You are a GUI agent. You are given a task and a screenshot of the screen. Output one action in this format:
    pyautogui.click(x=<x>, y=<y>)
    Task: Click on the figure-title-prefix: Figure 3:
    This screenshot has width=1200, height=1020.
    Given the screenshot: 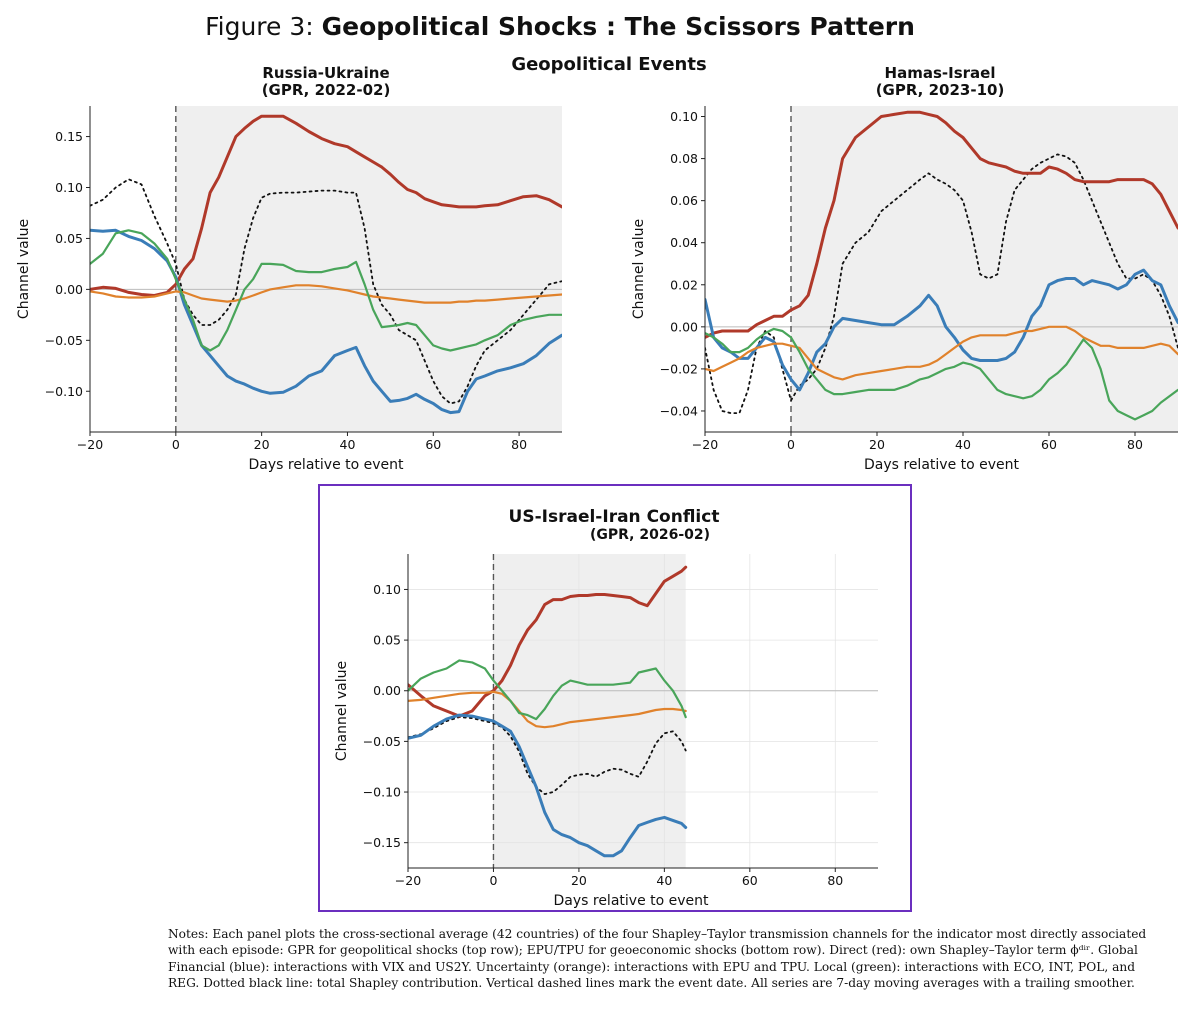 What is the action you would take?
    pyautogui.click(x=263, y=26)
    